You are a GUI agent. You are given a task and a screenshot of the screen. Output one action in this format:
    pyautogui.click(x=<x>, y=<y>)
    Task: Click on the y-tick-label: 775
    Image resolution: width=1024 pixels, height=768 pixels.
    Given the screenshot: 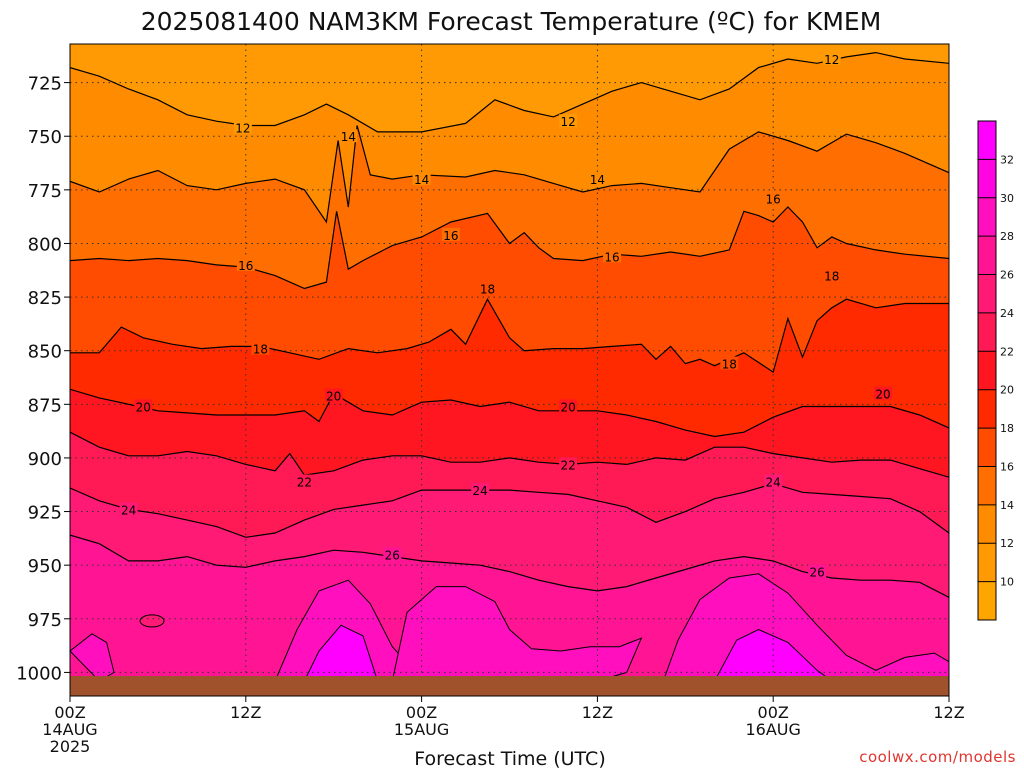 What is the action you would take?
    pyautogui.click(x=45, y=191)
    